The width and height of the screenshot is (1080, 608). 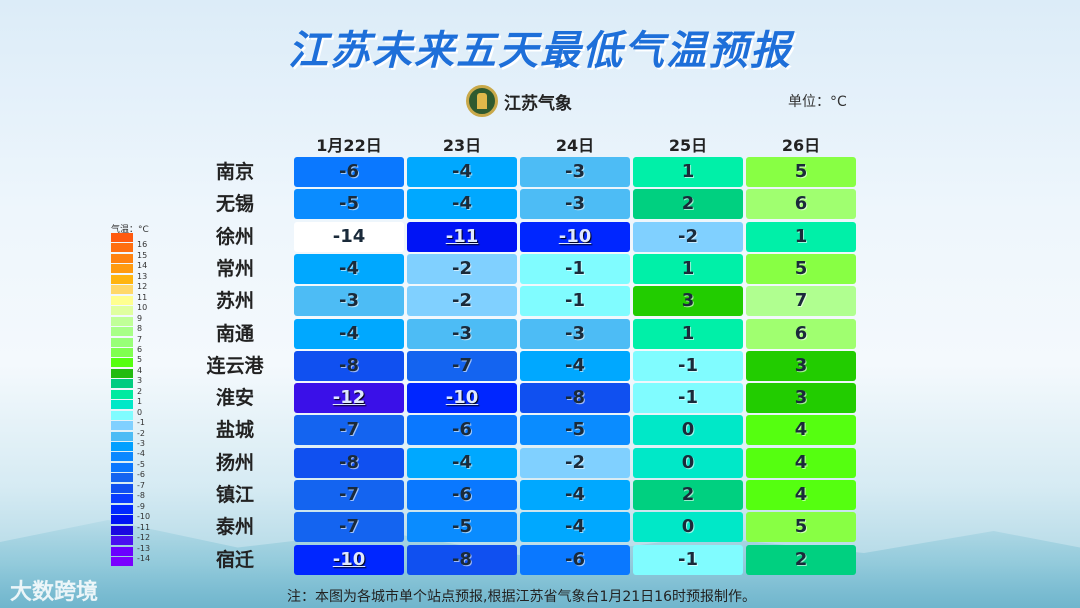 I want to click on legend-label: 2, so click(x=140, y=391).